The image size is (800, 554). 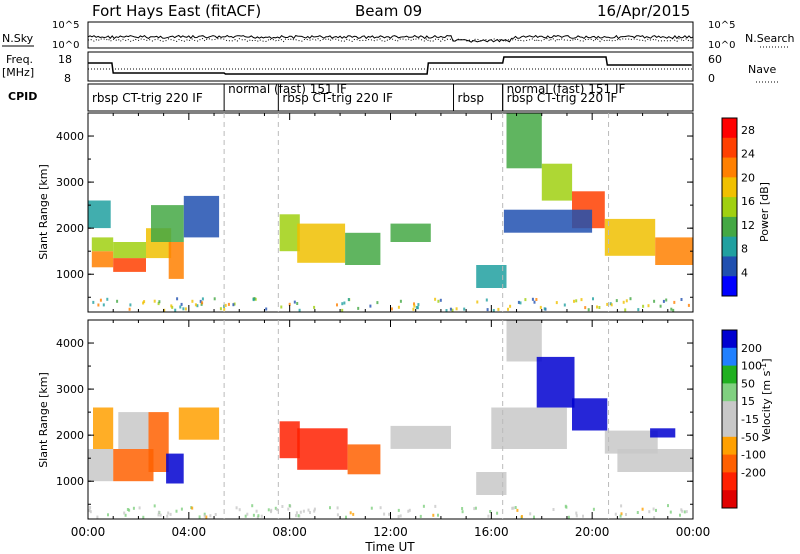 What do you see at coordinates (287, 89) in the screenshot?
I see `cpid-segment-label: normal (fast) 151 IF` at bounding box center [287, 89].